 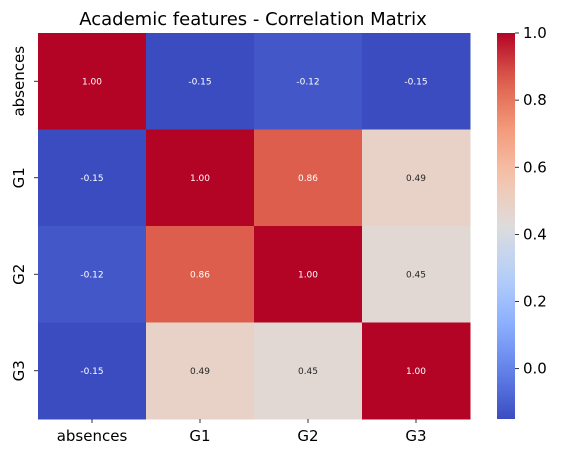 I want to click on heatmap-cell-G2-G1, so click(x=200, y=274).